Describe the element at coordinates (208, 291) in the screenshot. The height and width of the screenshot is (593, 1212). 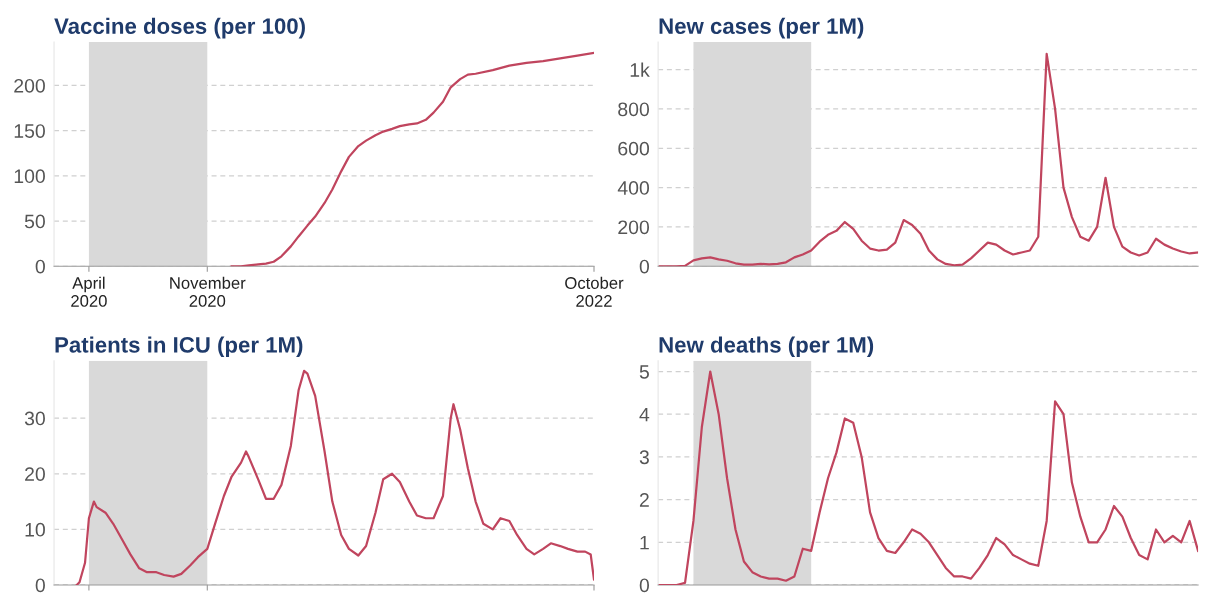
I see `x-tick-label: November 2020` at that location.